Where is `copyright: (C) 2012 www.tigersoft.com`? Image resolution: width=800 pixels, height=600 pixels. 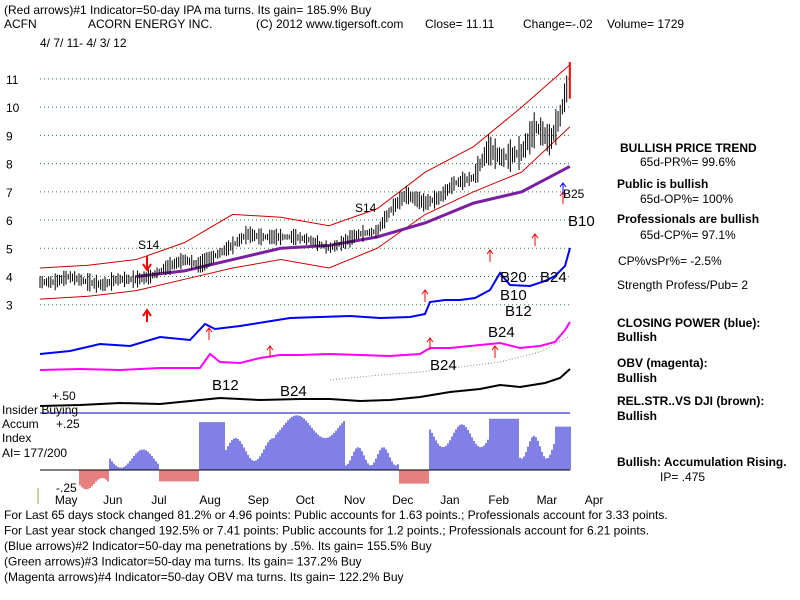 copyright: (C) 2012 www.tigersoft.com is located at coordinates (329, 24).